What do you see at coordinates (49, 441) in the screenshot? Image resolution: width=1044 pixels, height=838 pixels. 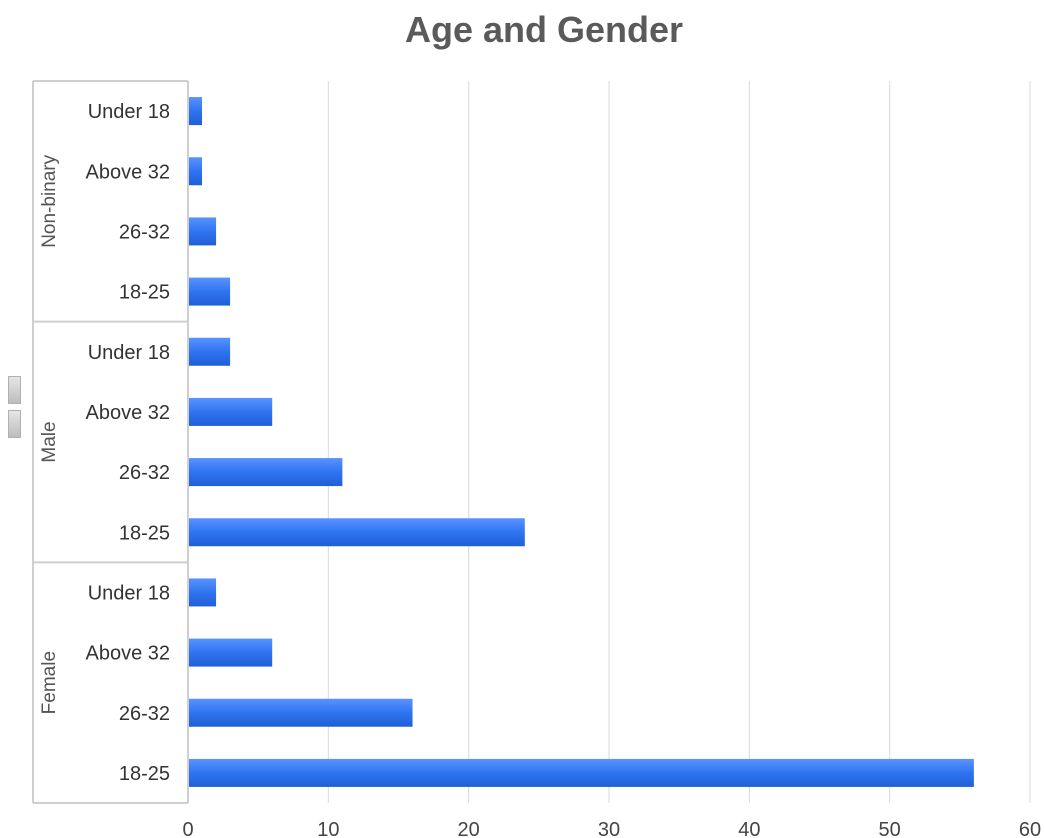 I see `group-label-male: Male` at bounding box center [49, 441].